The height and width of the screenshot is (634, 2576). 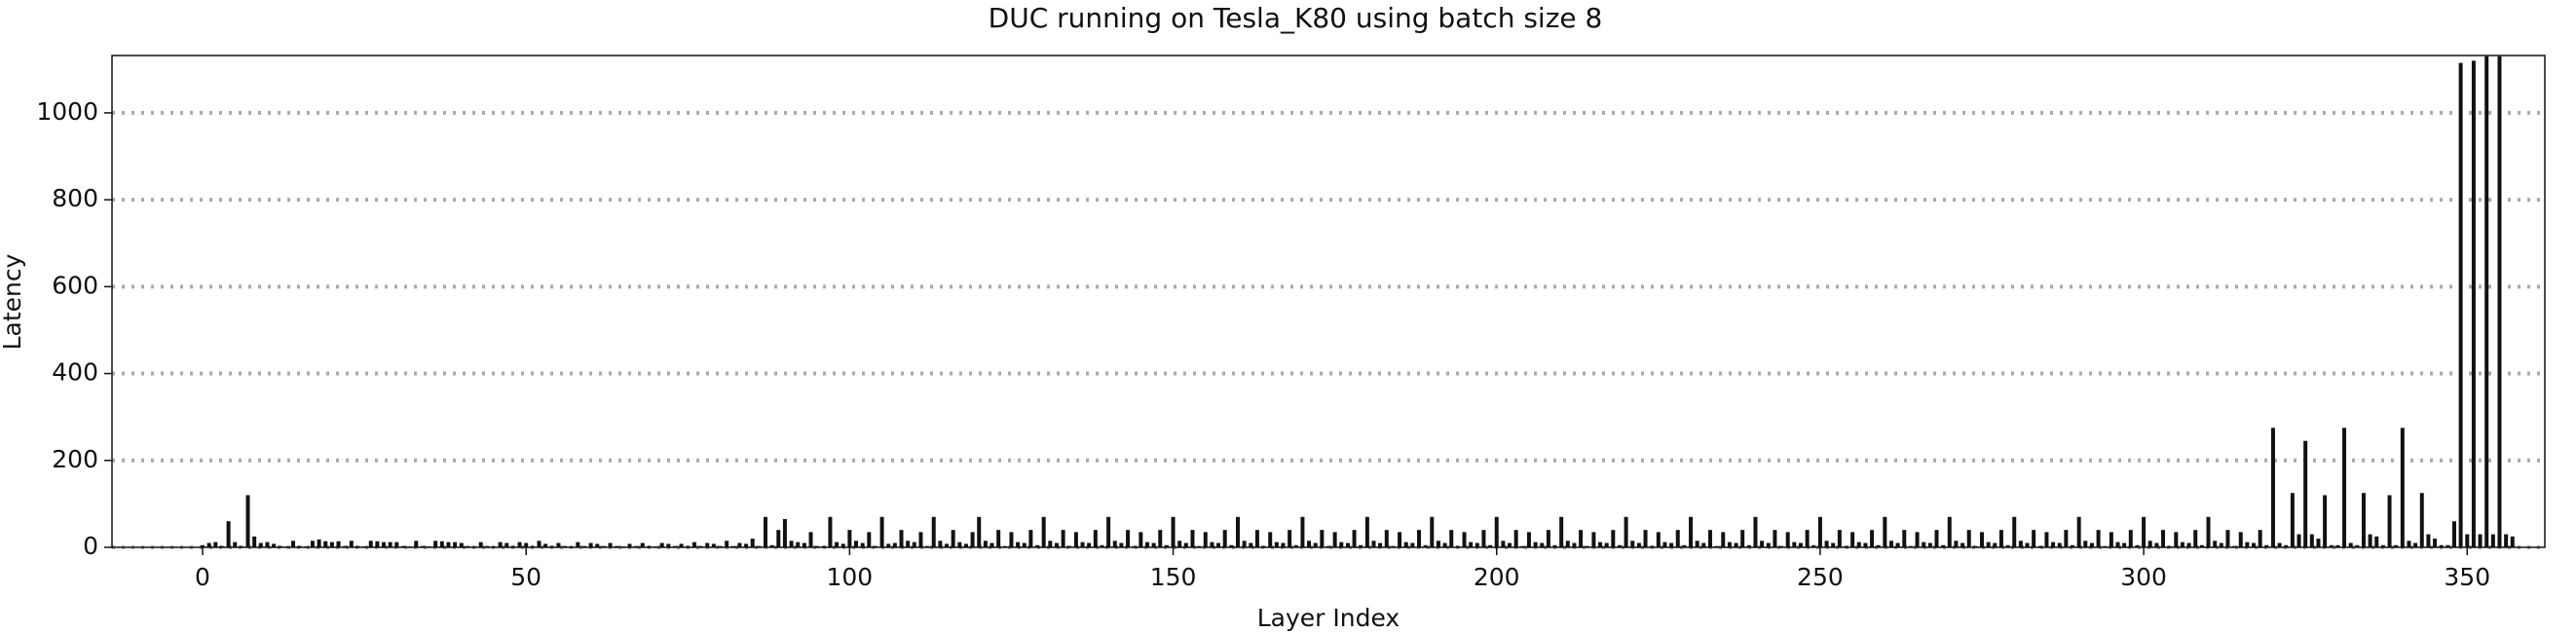 What do you see at coordinates (75, 285) in the screenshot?
I see `y-tick-label: 600` at bounding box center [75, 285].